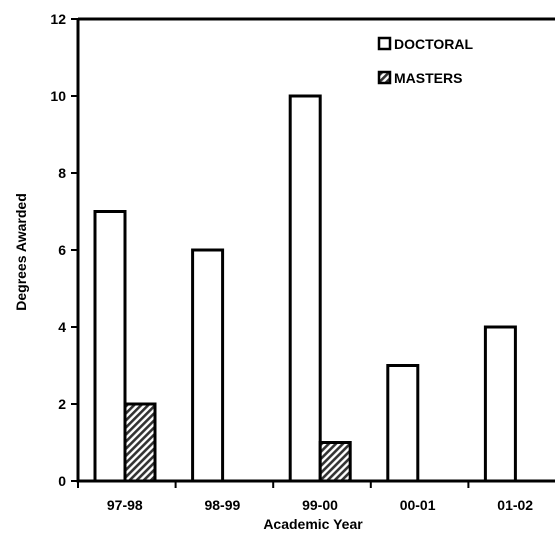  Describe the element at coordinates (313, 524) in the screenshot. I see `x-axis-title: Academic Year` at that location.